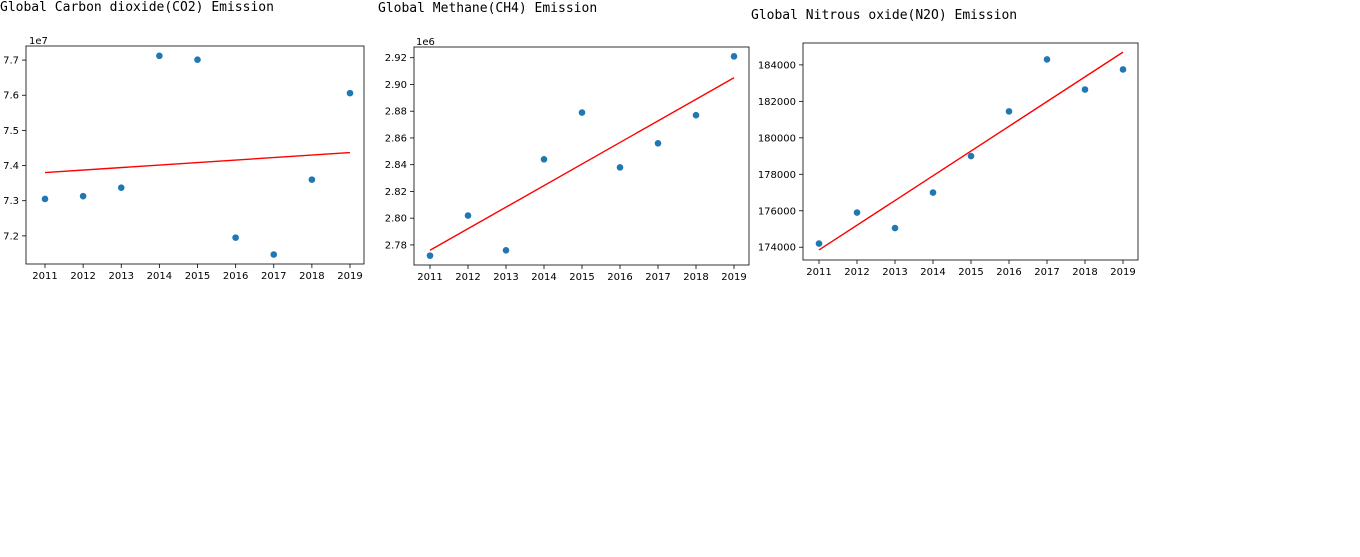  I want to click on y-tick-label: 174000, so click(777, 248).